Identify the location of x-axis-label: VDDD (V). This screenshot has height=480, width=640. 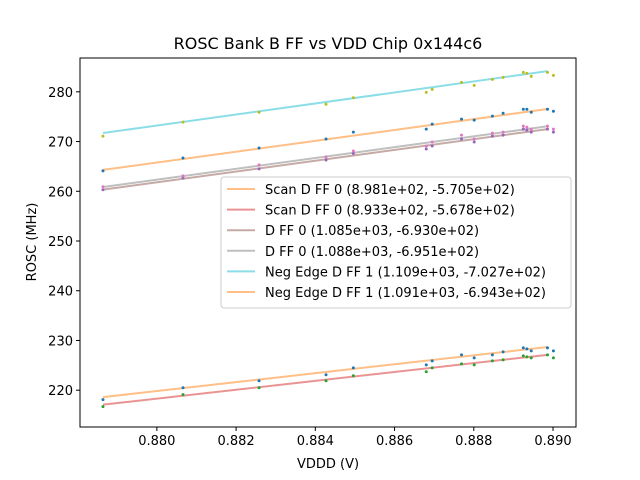
(328, 464).